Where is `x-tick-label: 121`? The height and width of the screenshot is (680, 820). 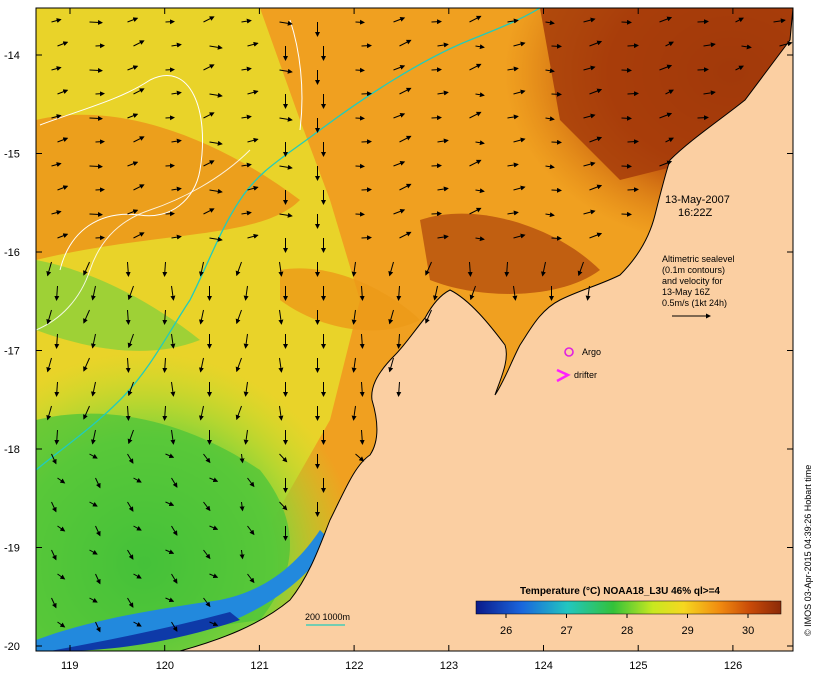 x-tick-label: 121 is located at coordinates (259, 666).